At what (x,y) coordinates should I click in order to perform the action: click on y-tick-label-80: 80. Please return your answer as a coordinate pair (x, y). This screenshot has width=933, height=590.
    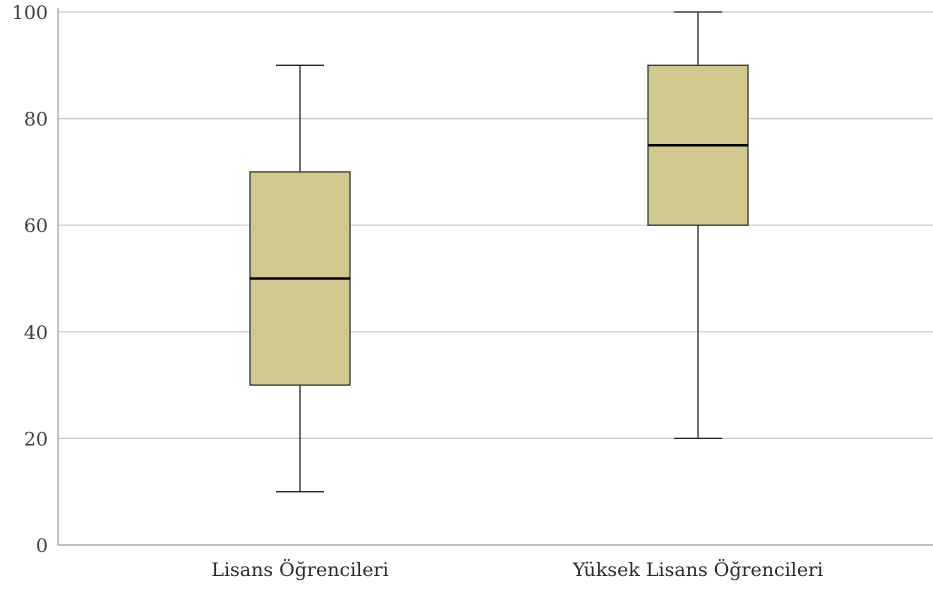
    Looking at the image, I should click on (36, 120).